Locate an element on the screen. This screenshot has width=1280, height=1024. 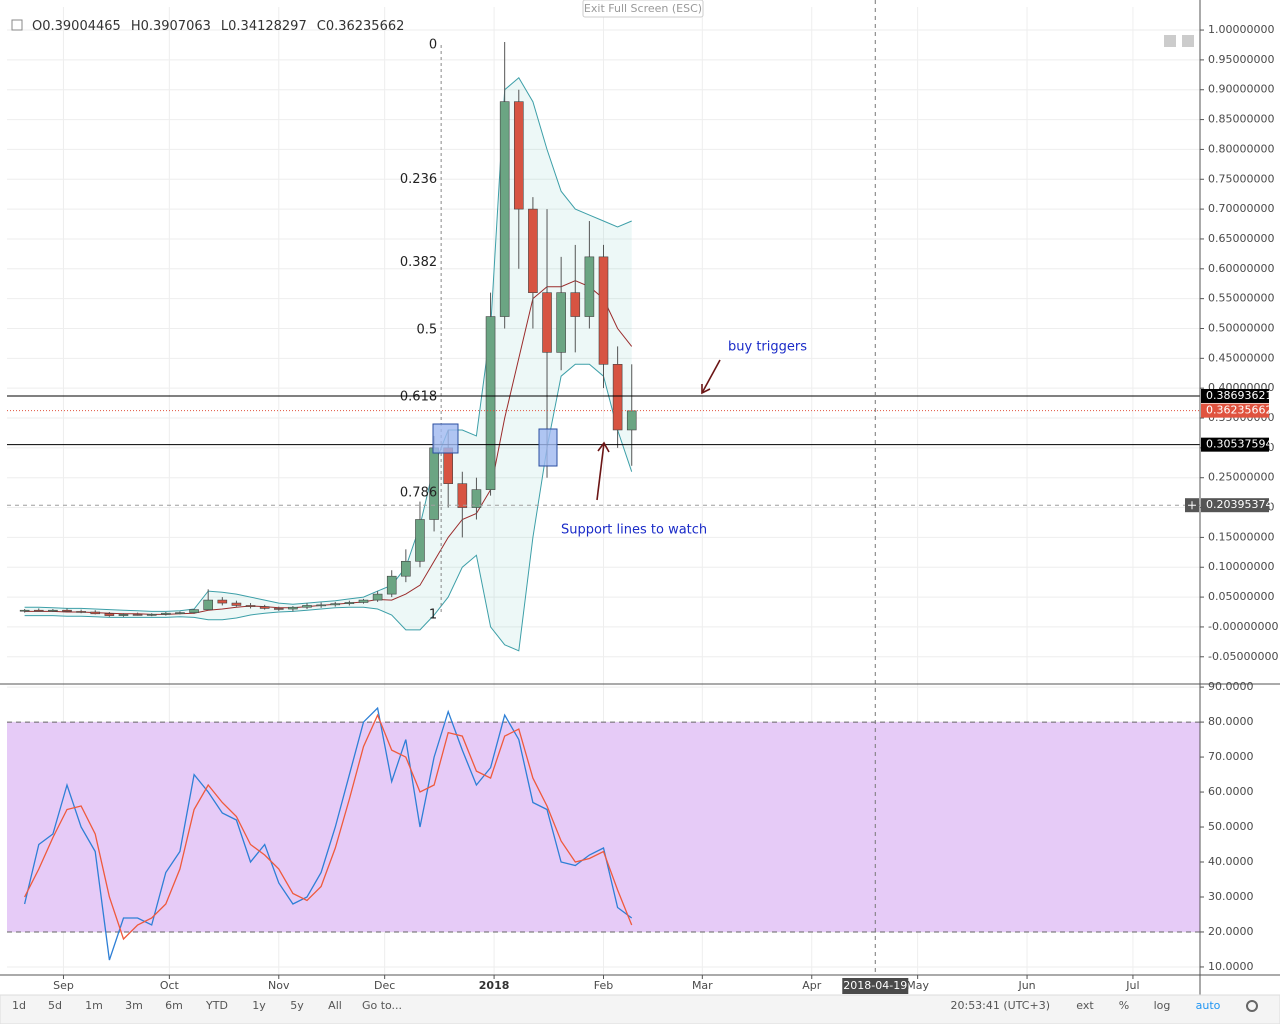
price-label: 0.20395374 is located at coordinates (1239, 504).